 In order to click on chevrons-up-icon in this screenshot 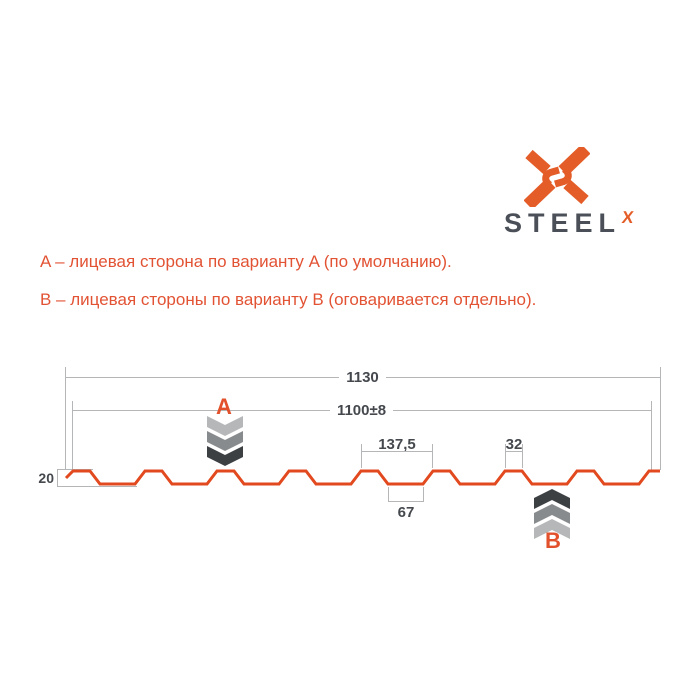, I will do `click(552, 514)`.